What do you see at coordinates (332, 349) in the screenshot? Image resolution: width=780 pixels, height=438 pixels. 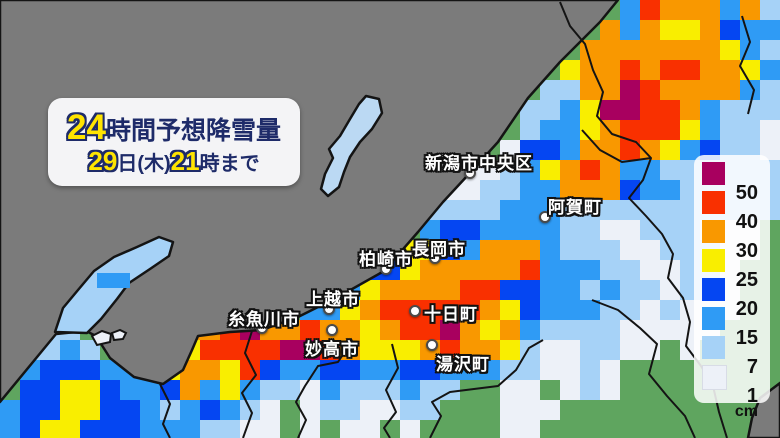 I see `city-label: 妙高市` at bounding box center [332, 349].